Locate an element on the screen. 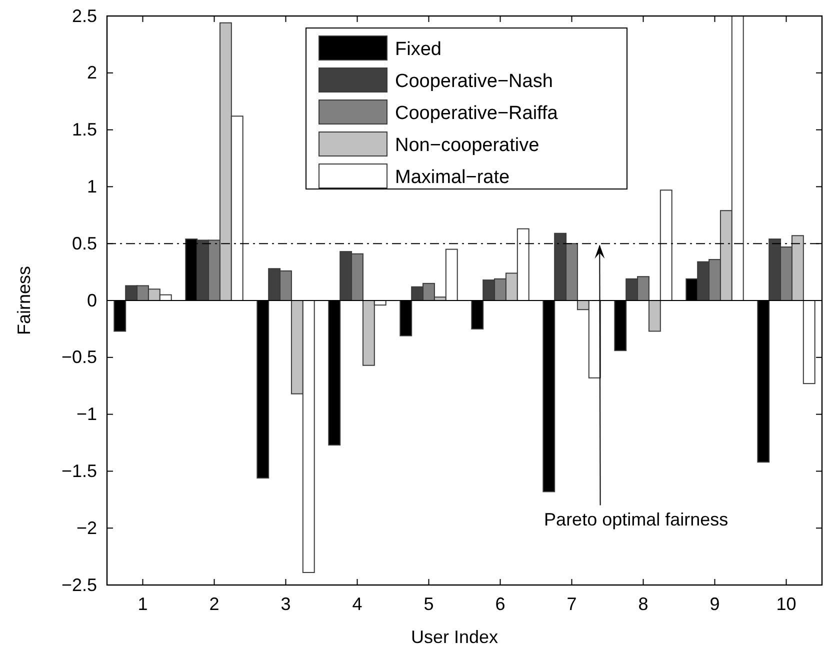 This screenshot has width=824, height=649. x-tick-label: 10 is located at coordinates (786, 604).